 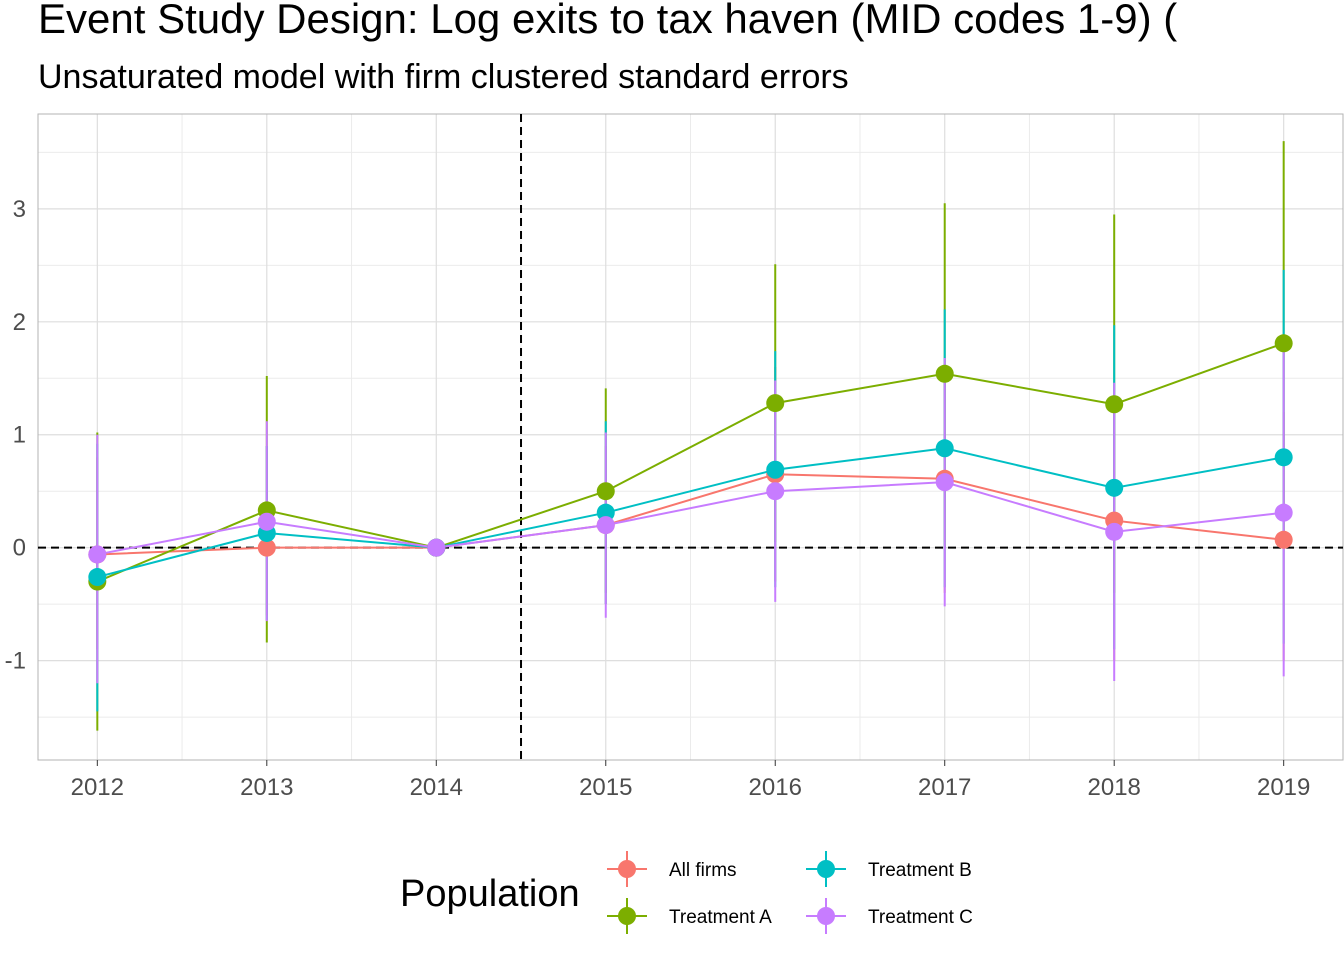 What do you see at coordinates (1283, 787) in the screenshot?
I see `x-tick-label: 2019` at bounding box center [1283, 787].